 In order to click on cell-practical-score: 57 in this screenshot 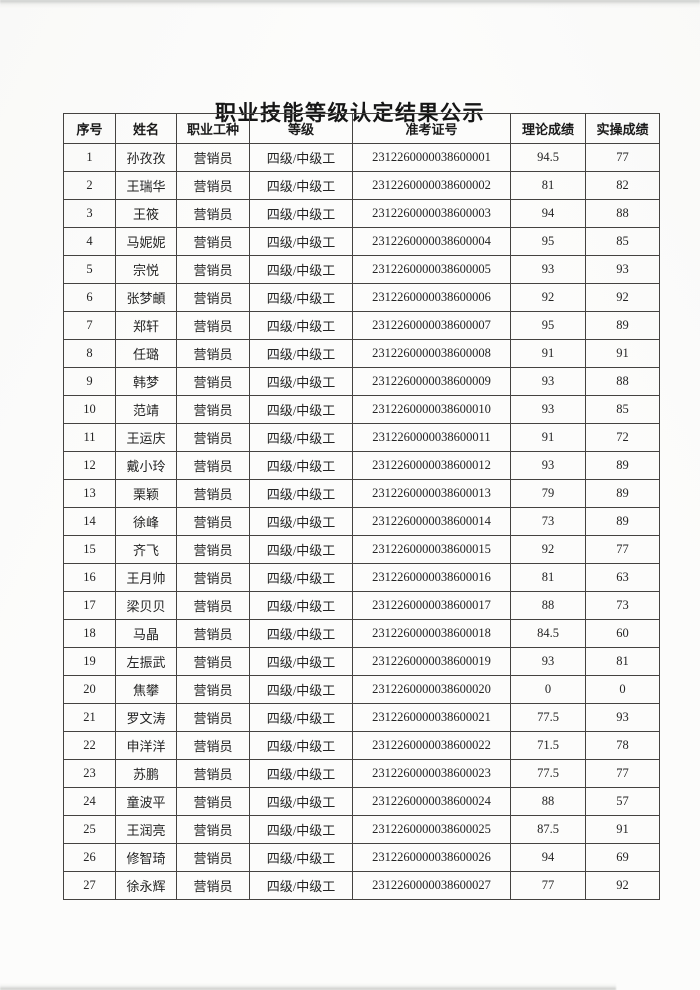, I will do `click(622, 801)`.